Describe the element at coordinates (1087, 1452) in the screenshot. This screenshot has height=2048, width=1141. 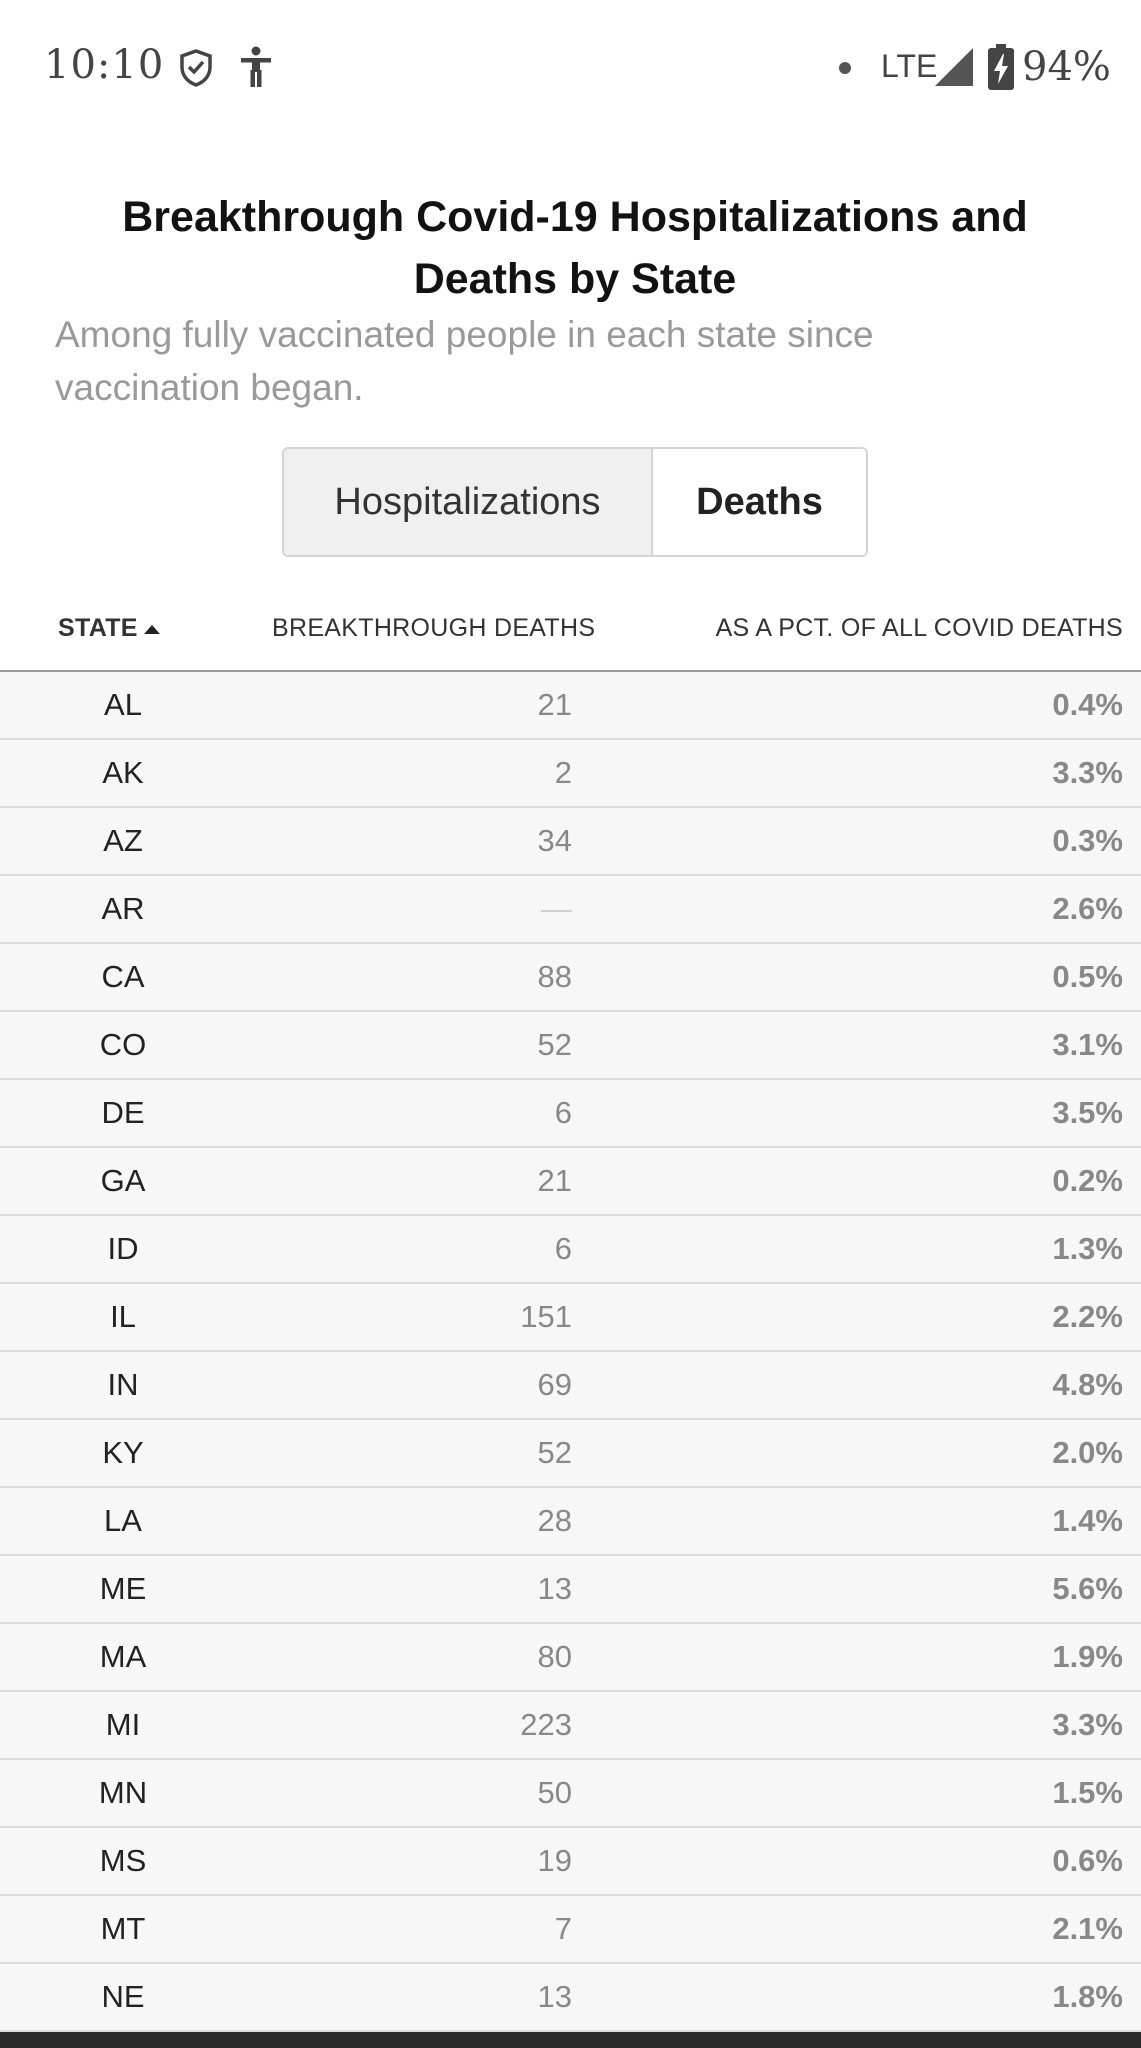
I see `pct-cell: 2.0%` at that location.